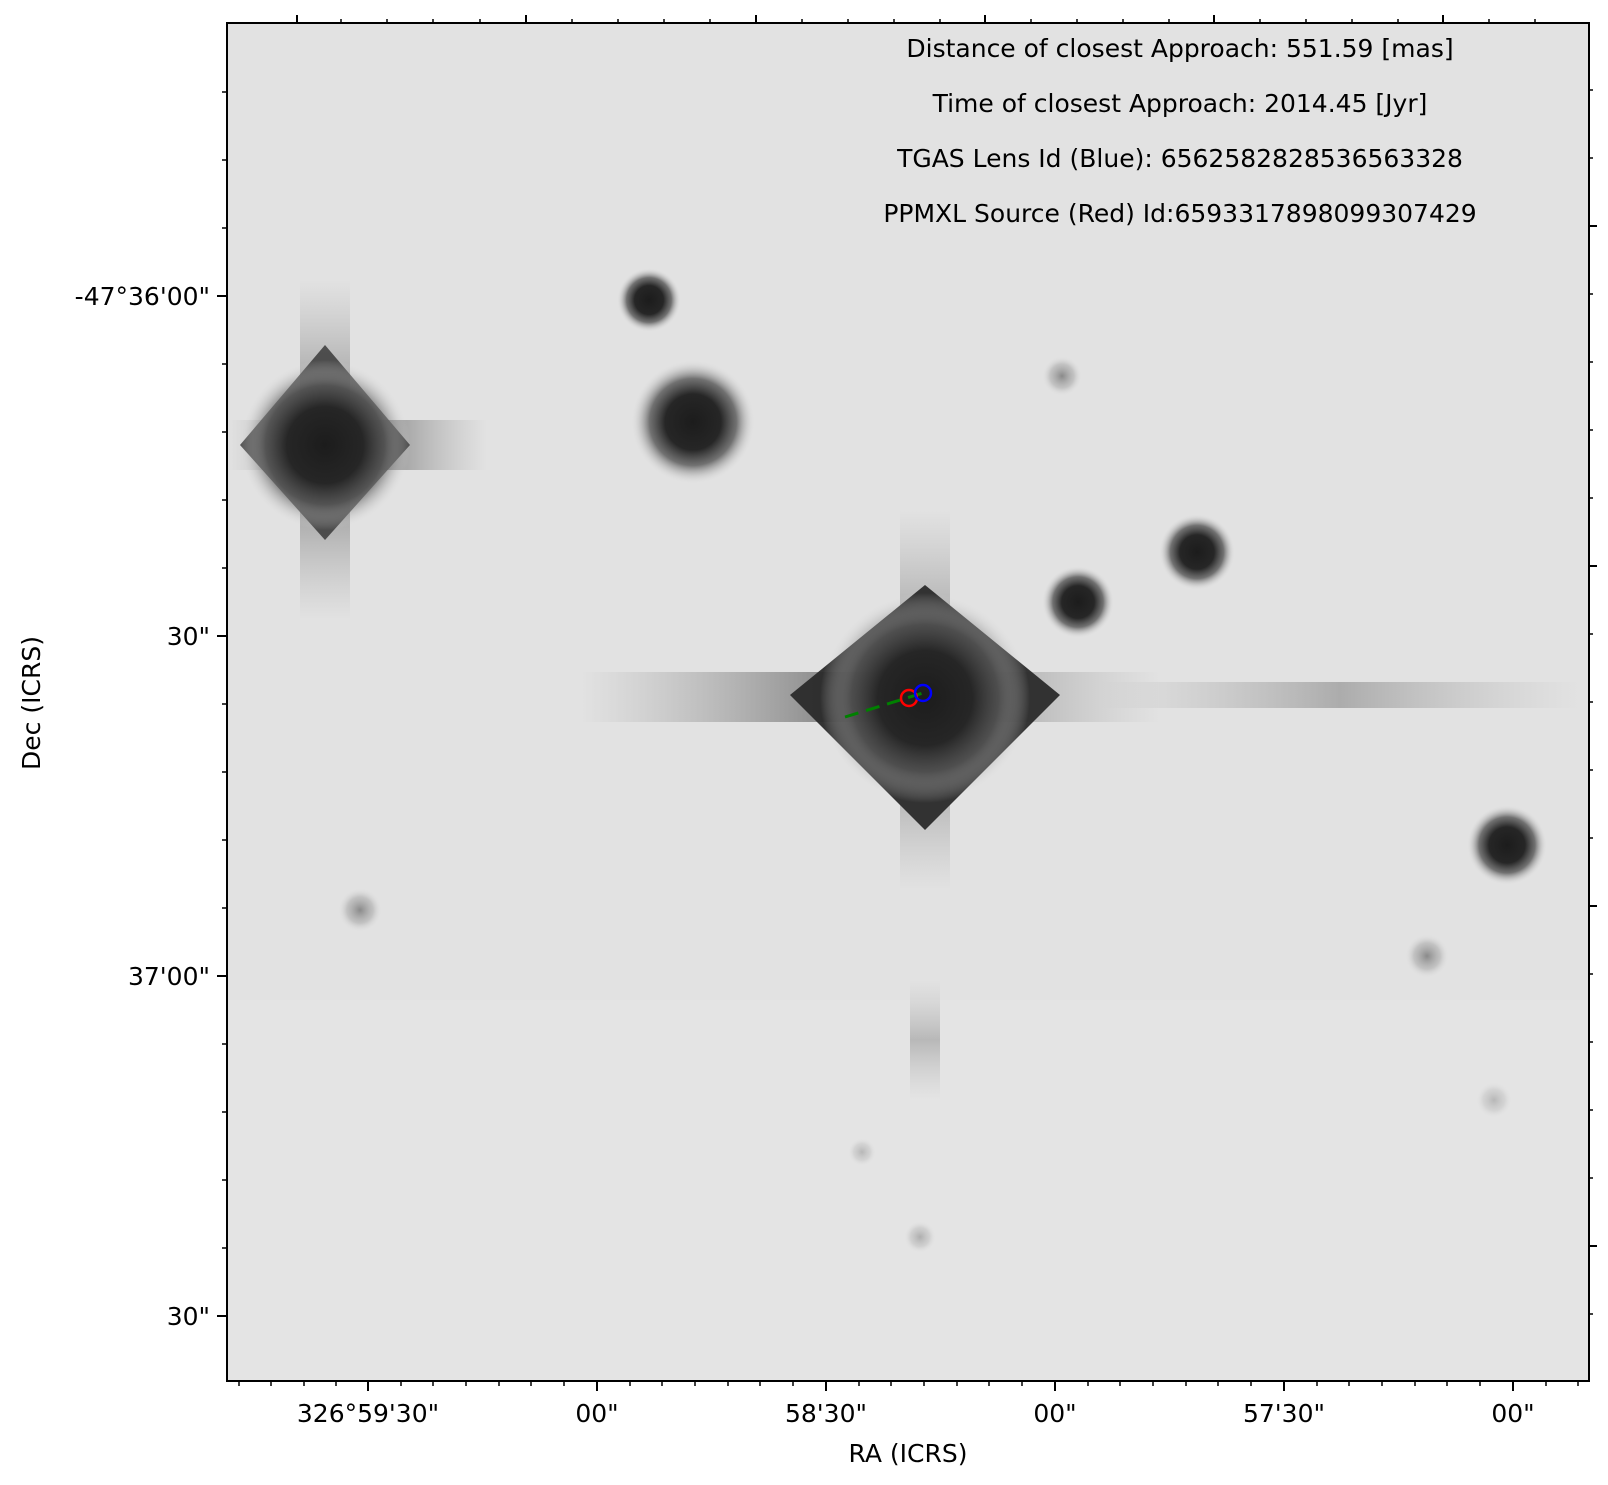  I want to click on star-upper-middle, so click(693, 422).